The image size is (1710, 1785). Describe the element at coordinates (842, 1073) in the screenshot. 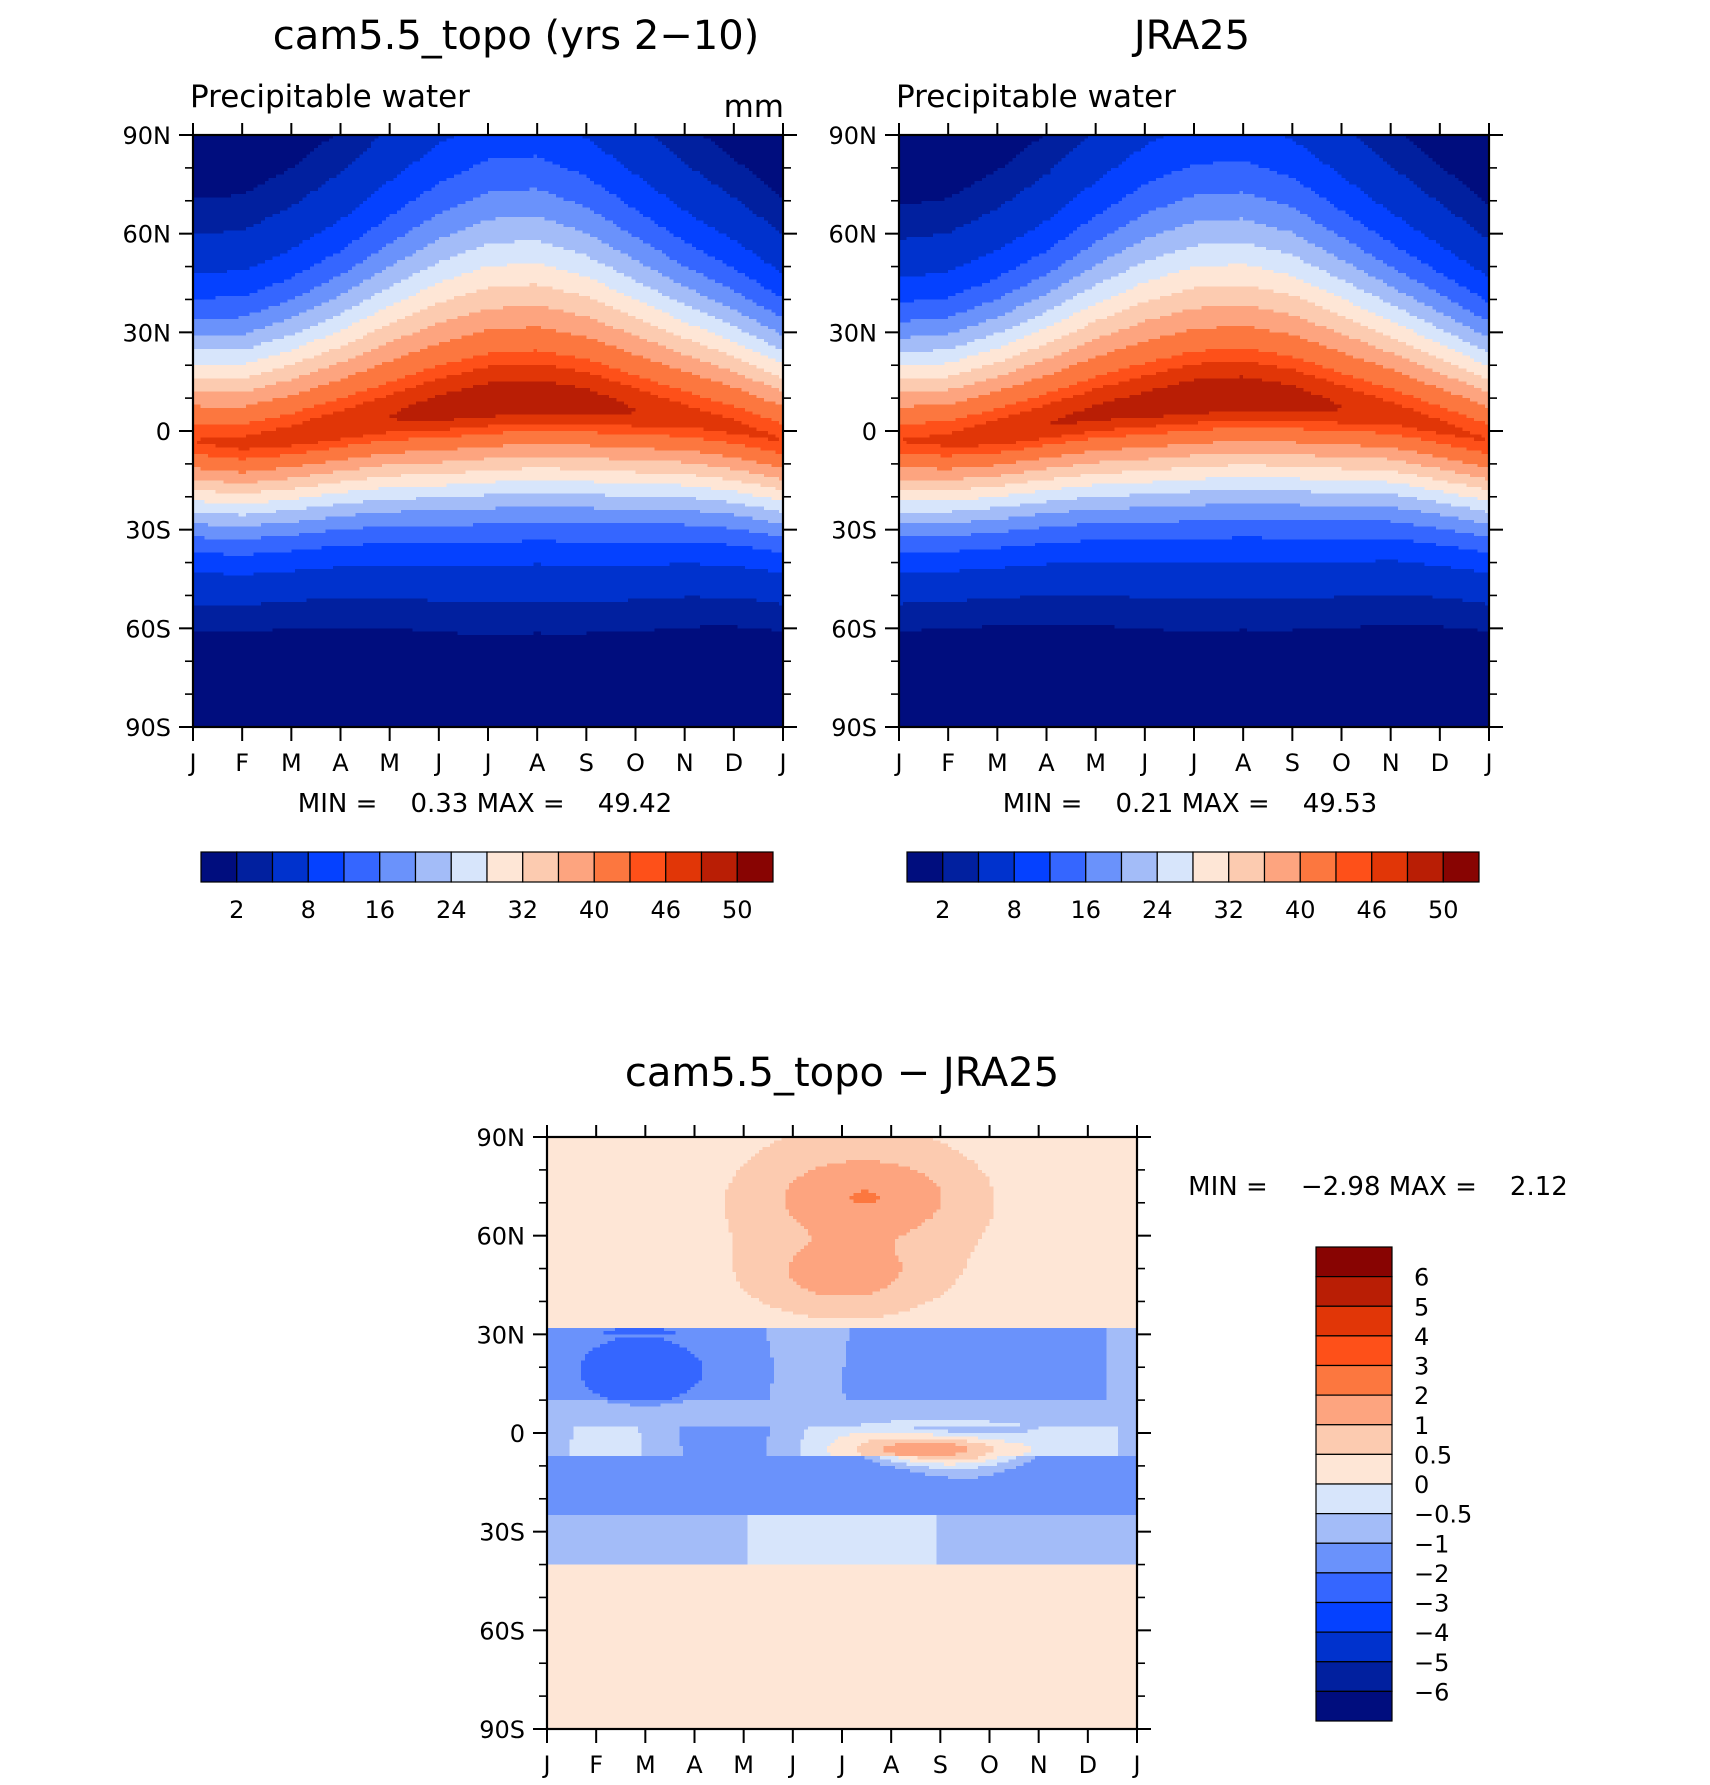

I see `panel-difference-title: cam5.5_topo − JRA25` at that location.